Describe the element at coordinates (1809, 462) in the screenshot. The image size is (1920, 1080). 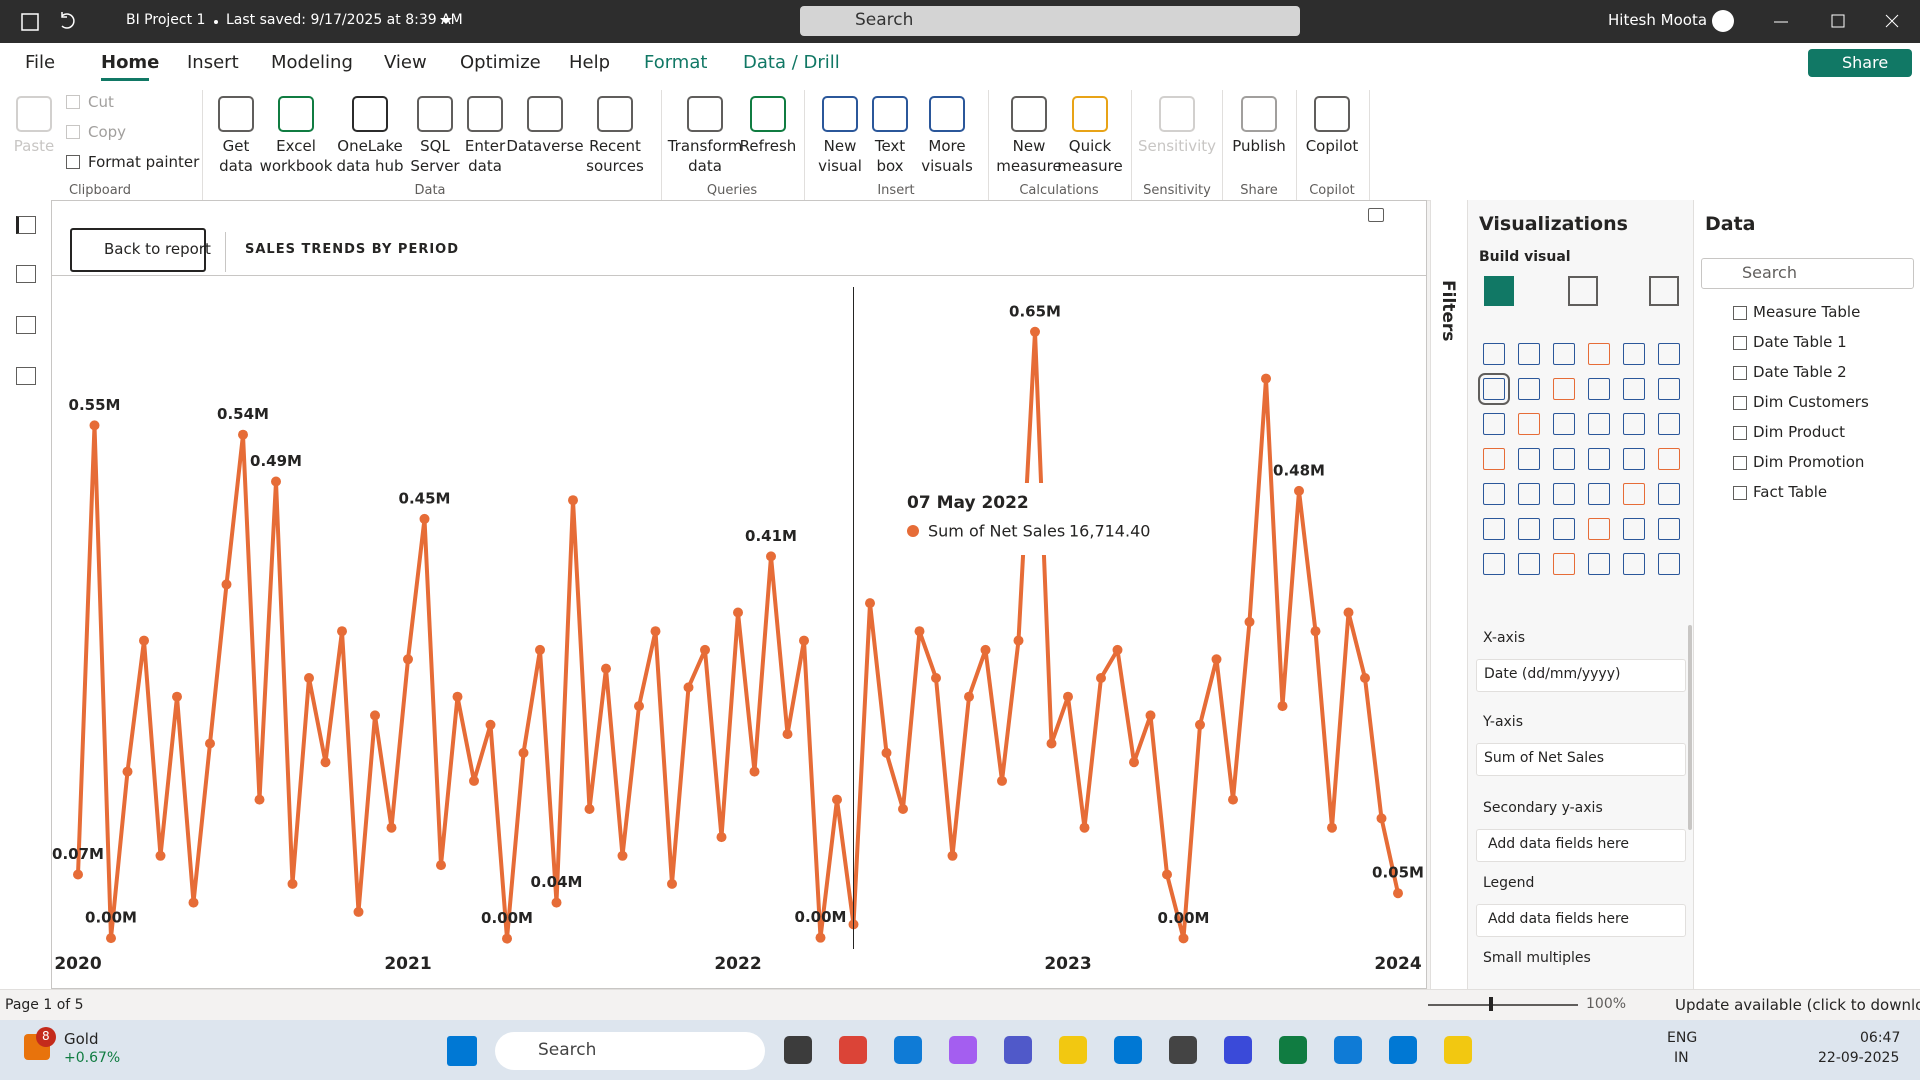
I see `table-name: Dim Promotion` at that location.